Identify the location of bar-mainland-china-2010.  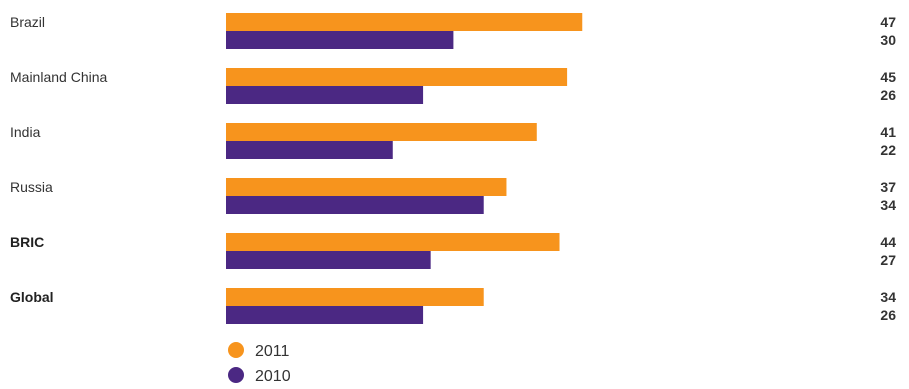
(325, 95).